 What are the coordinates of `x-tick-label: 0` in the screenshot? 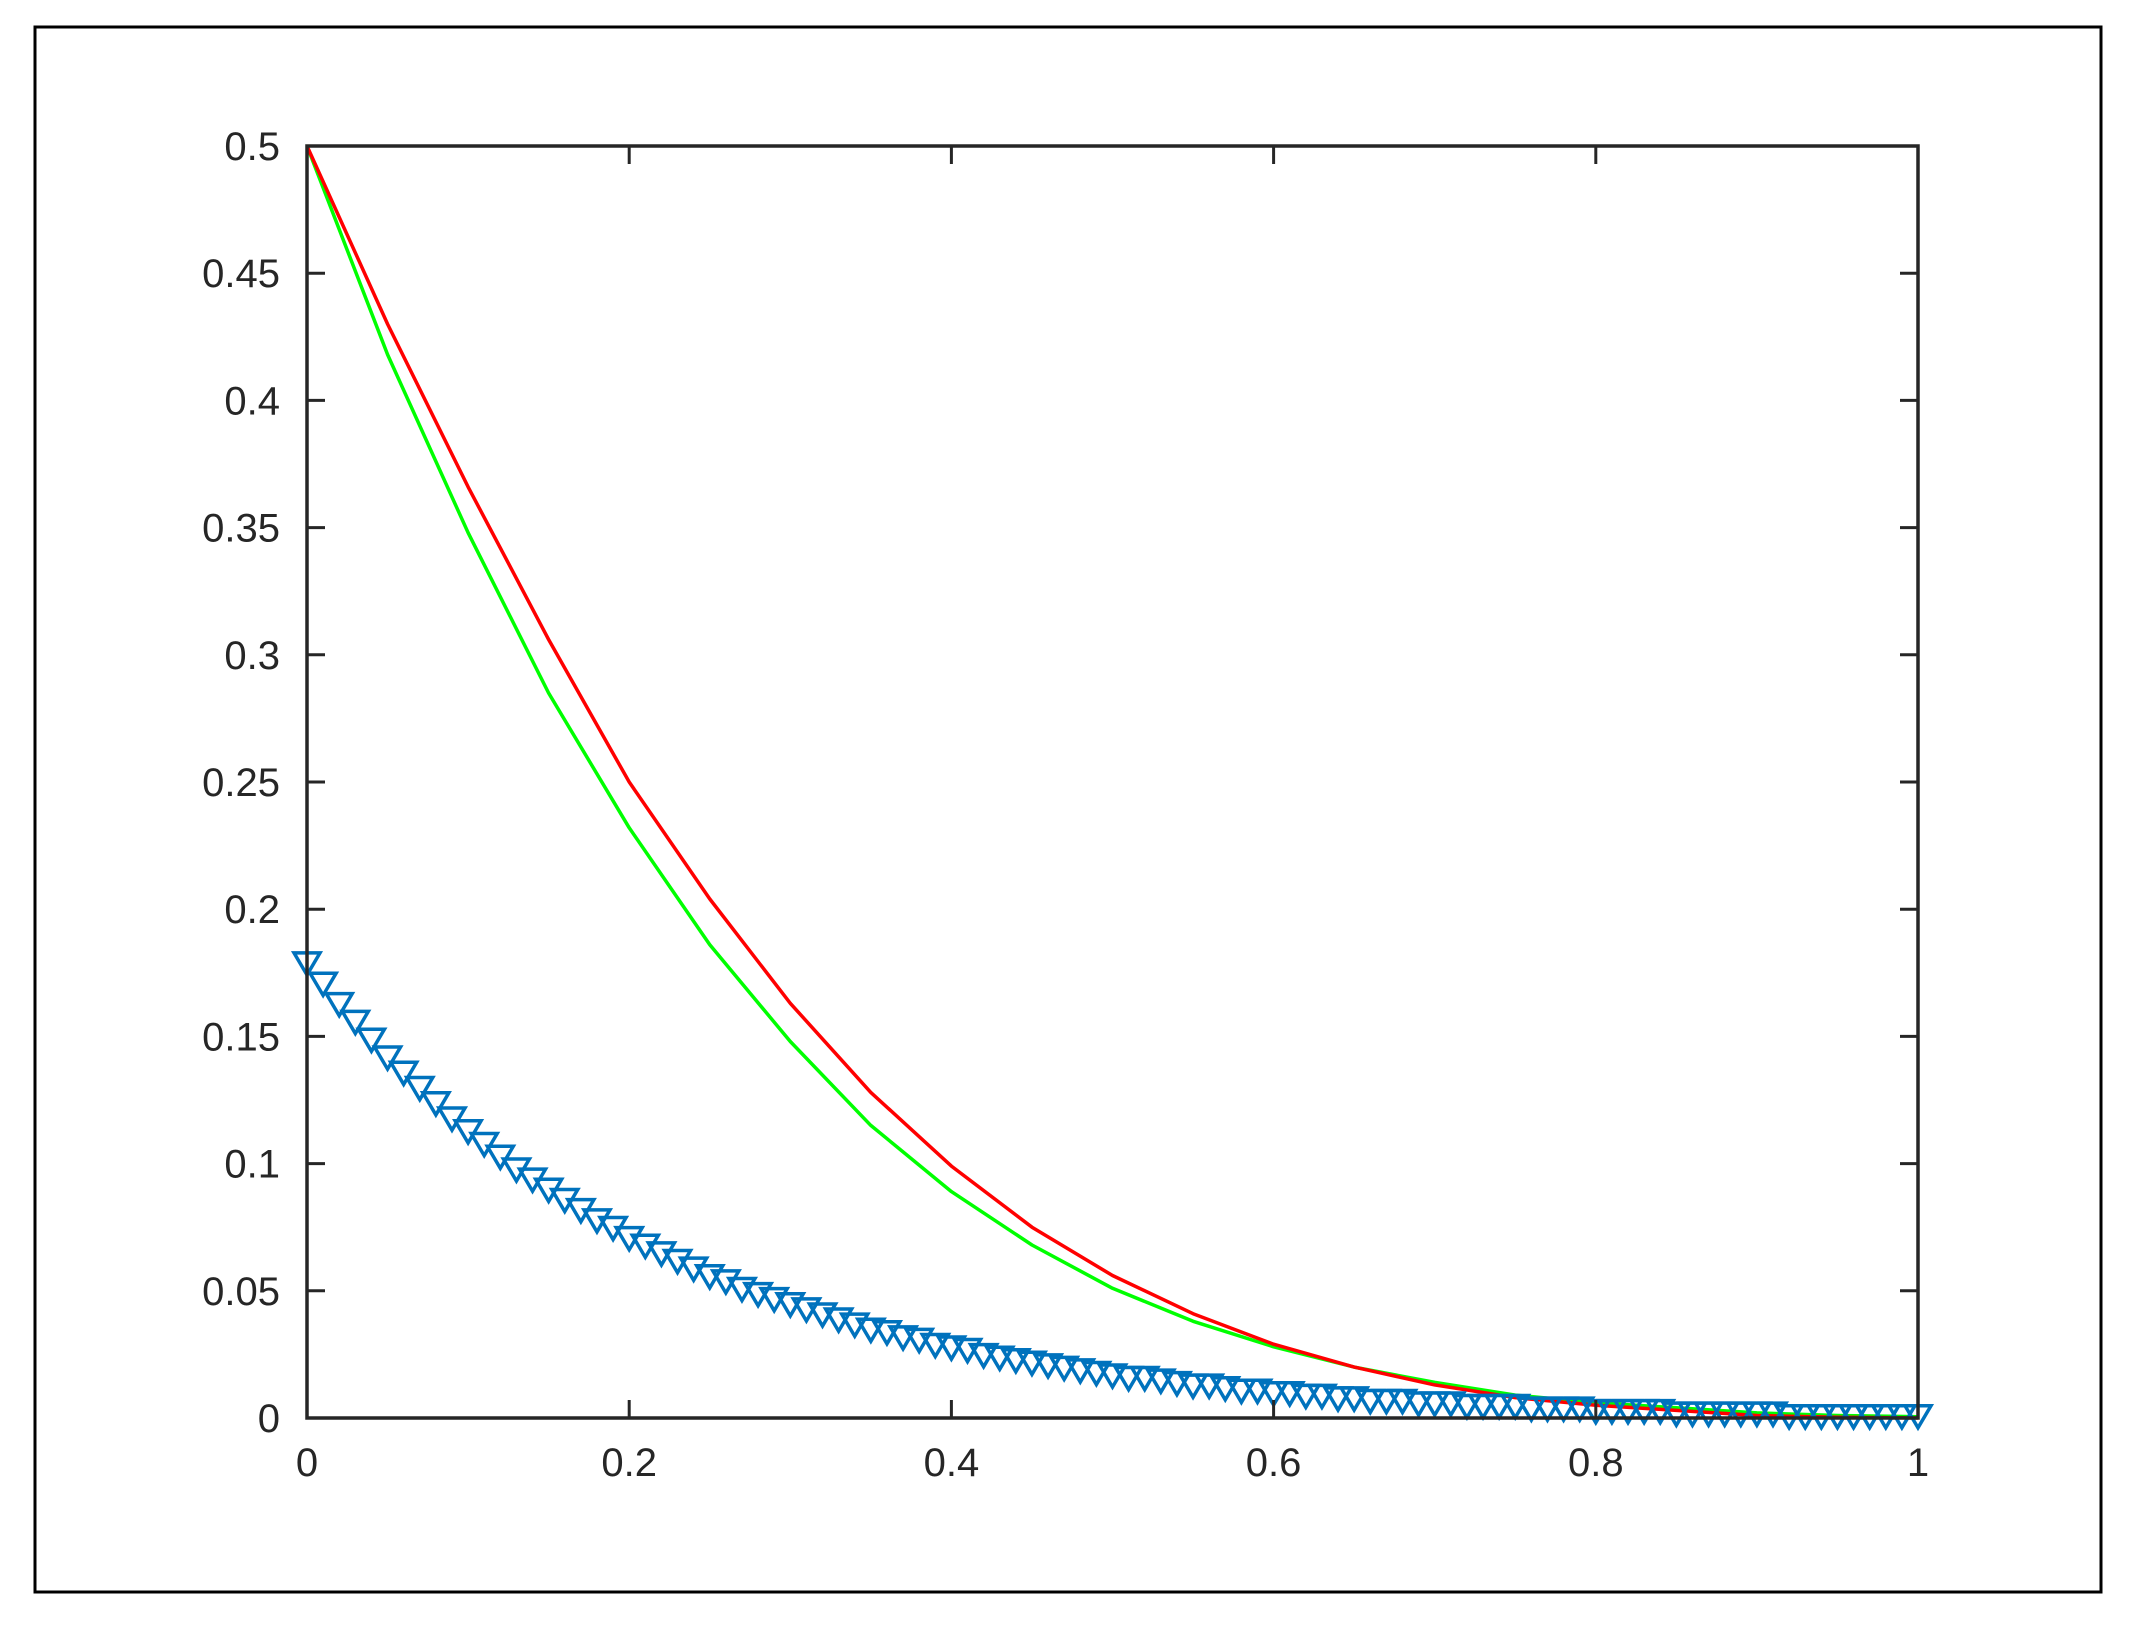 It's located at (307, 1463).